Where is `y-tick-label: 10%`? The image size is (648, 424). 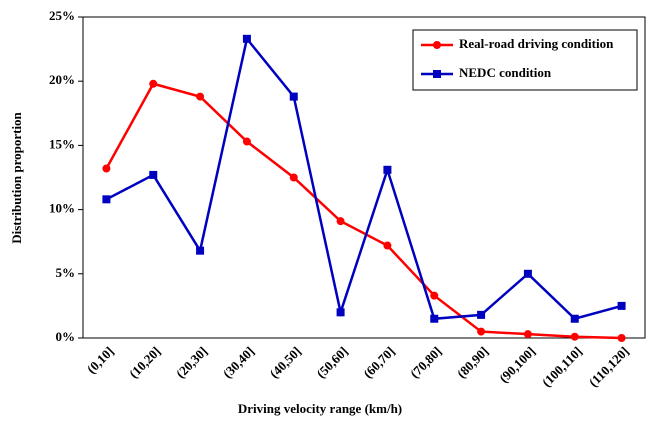
y-tick-label: 10% is located at coordinates (62, 208).